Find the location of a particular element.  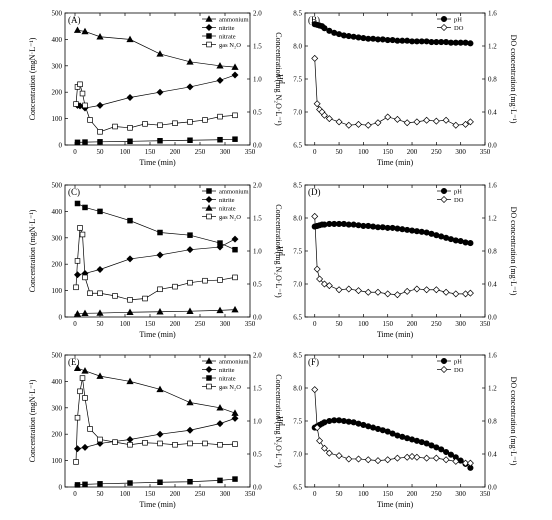

y-left-tick-label: 400 is located at coordinates (57, 212).